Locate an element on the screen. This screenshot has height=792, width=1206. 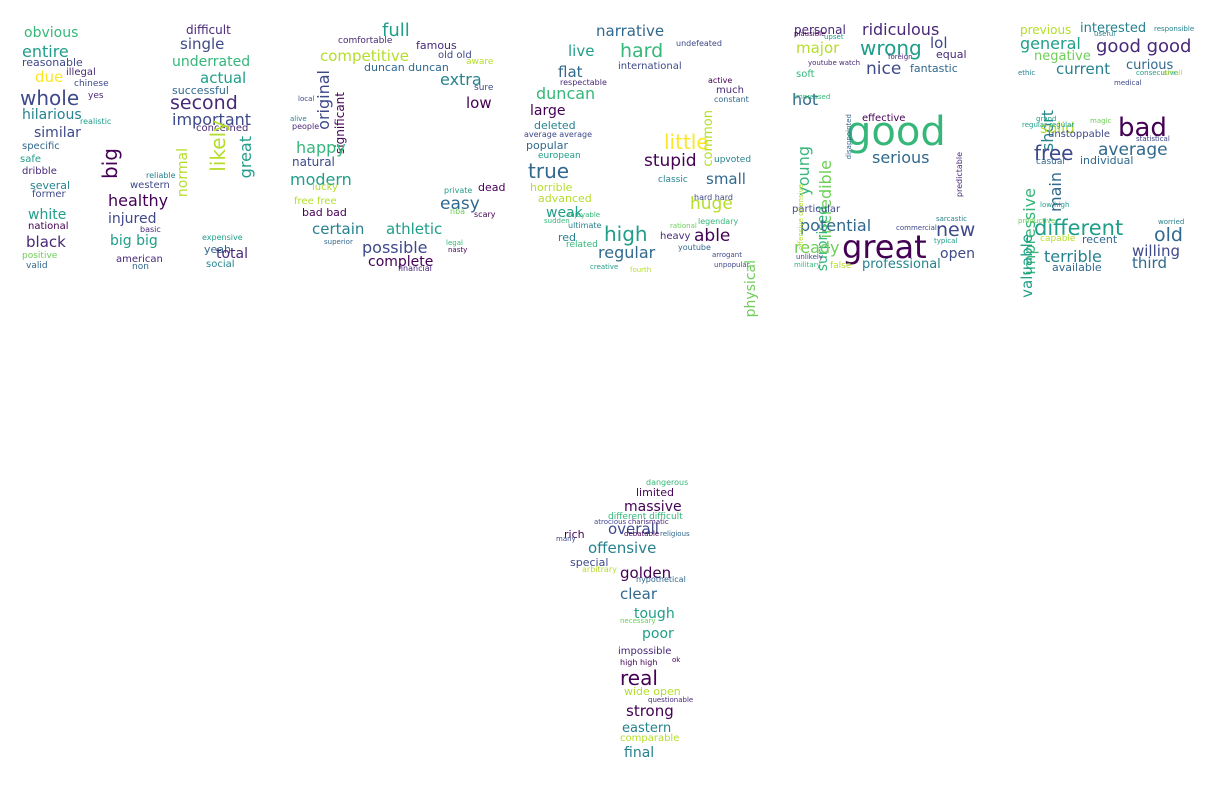
word-non: non is located at coordinates (140, 267).